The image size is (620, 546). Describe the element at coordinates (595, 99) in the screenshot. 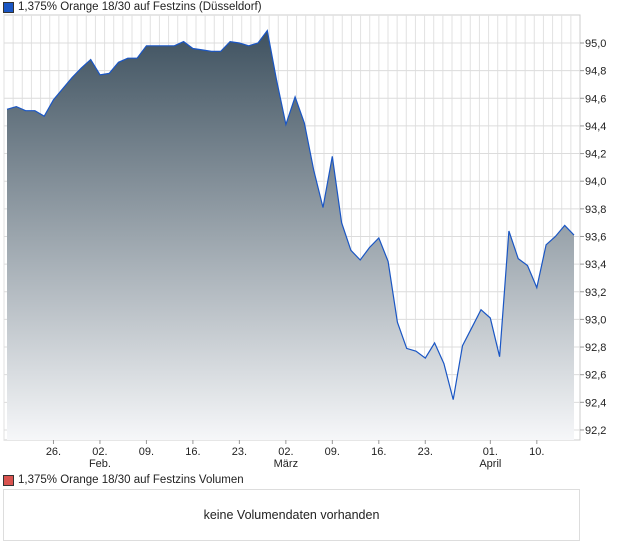

I see `y-tick-label: 94,6` at that location.